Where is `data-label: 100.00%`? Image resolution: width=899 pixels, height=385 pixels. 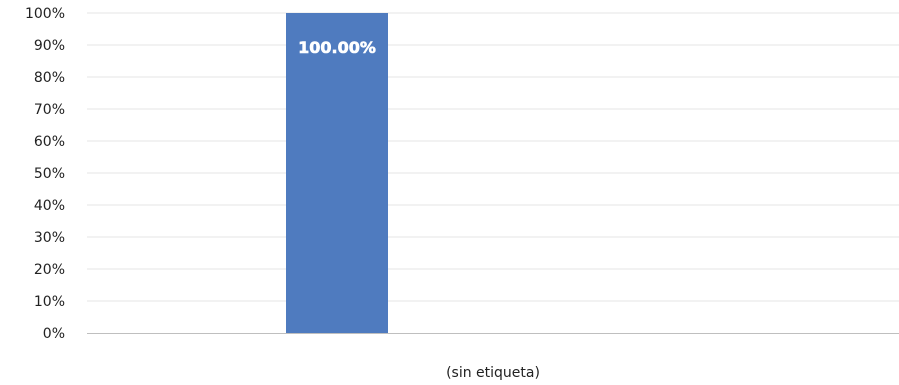
data-label: 100.00% is located at coordinates (337, 47).